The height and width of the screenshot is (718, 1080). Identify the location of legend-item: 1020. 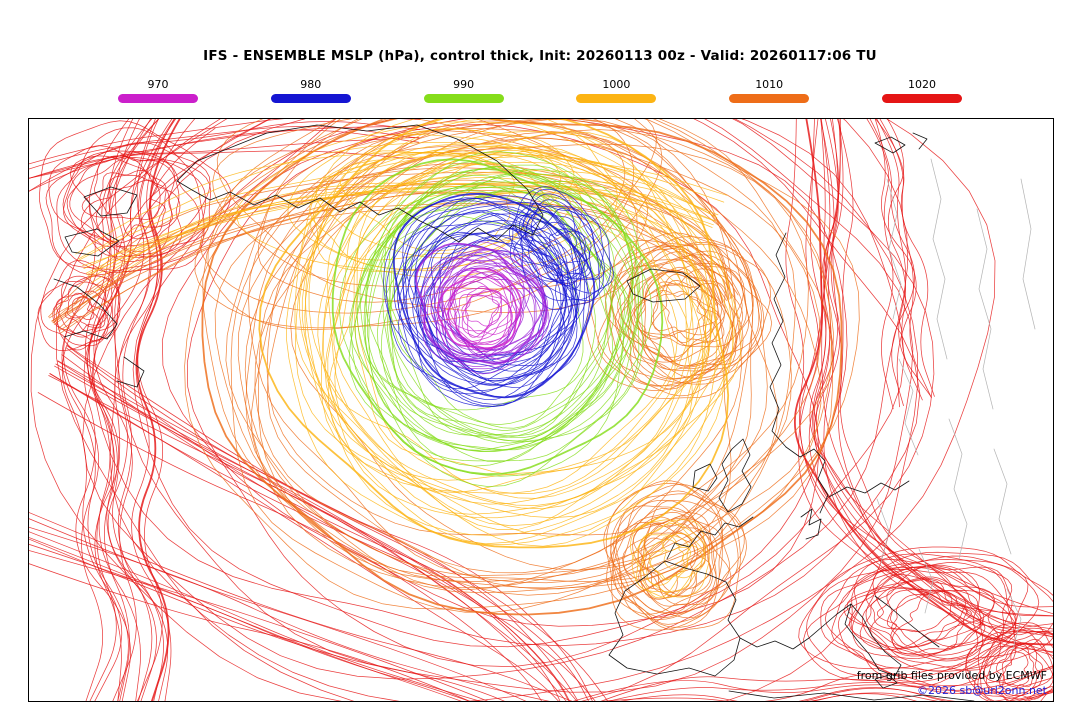
(921, 90).